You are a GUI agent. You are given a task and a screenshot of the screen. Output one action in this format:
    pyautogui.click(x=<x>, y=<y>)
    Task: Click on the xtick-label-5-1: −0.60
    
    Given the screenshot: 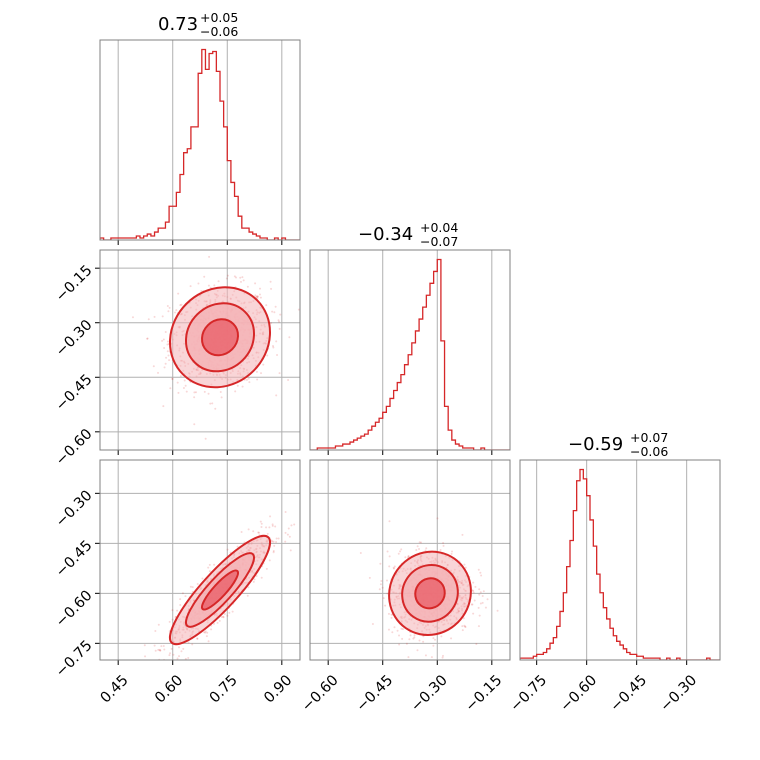 What is the action you would take?
    pyautogui.click(x=579, y=693)
    